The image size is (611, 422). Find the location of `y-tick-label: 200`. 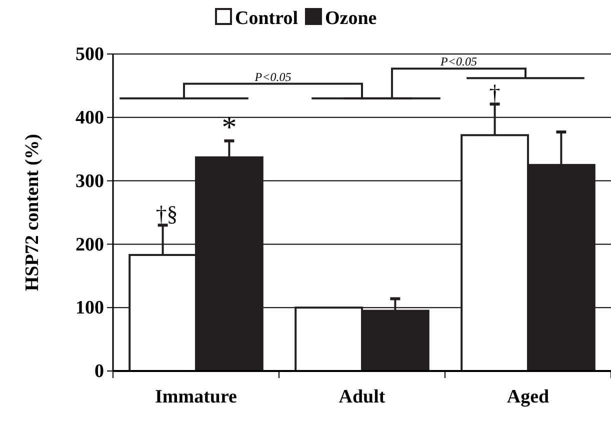

y-tick-label: 200 is located at coordinates (90, 245).